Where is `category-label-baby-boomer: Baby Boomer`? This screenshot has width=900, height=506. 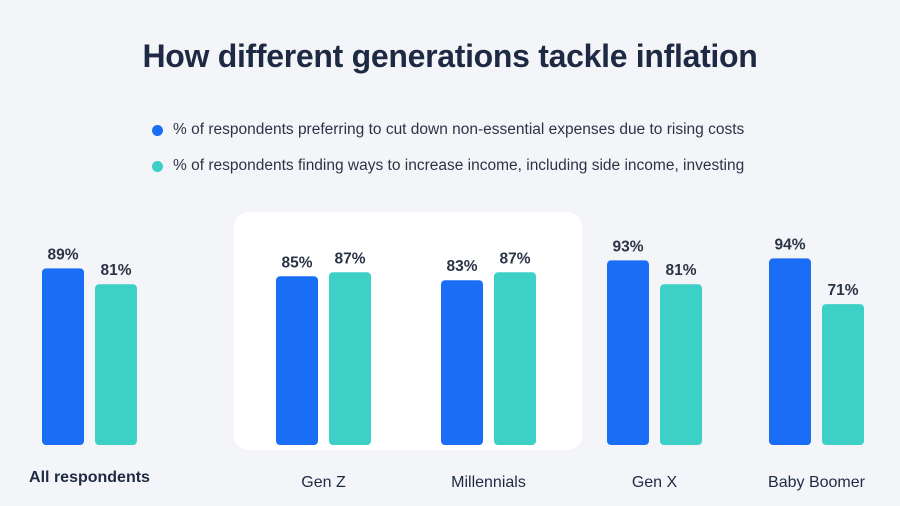 category-label-baby-boomer: Baby Boomer is located at coordinates (817, 482).